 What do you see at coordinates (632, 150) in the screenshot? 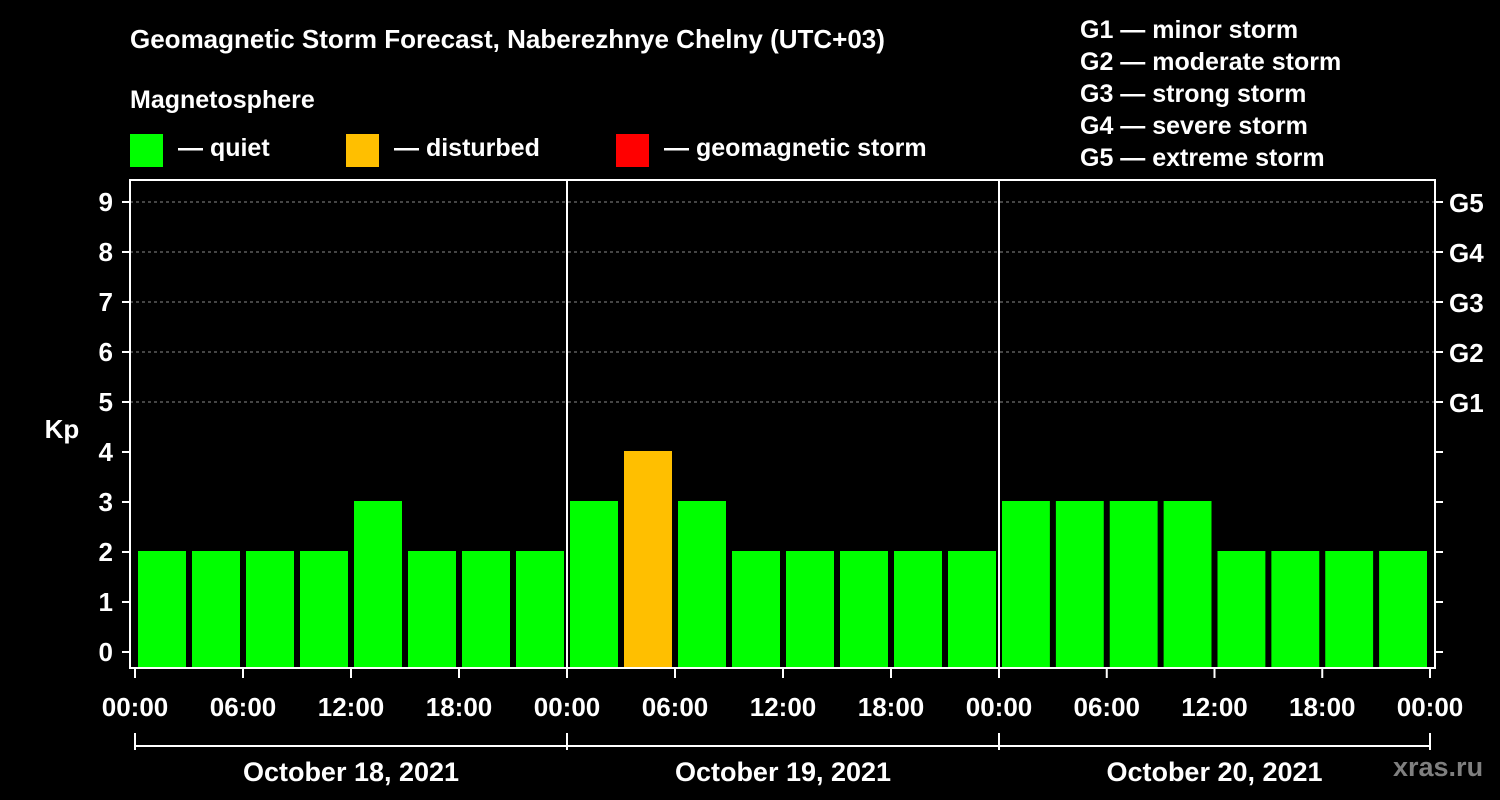
I see `legend-swatch-storm` at bounding box center [632, 150].